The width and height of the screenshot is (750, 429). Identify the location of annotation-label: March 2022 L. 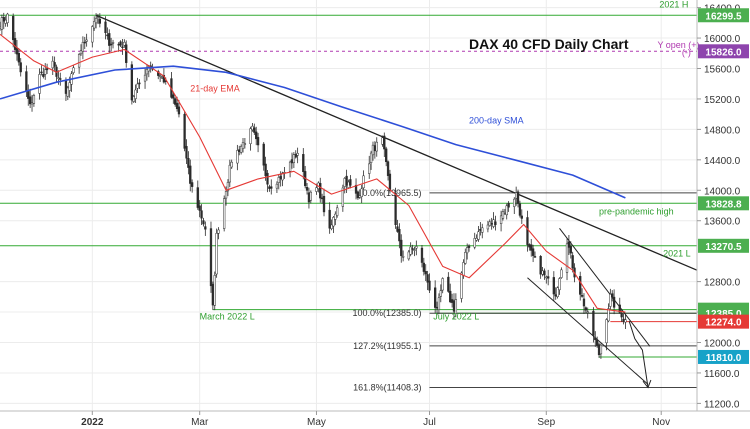
(227, 317).